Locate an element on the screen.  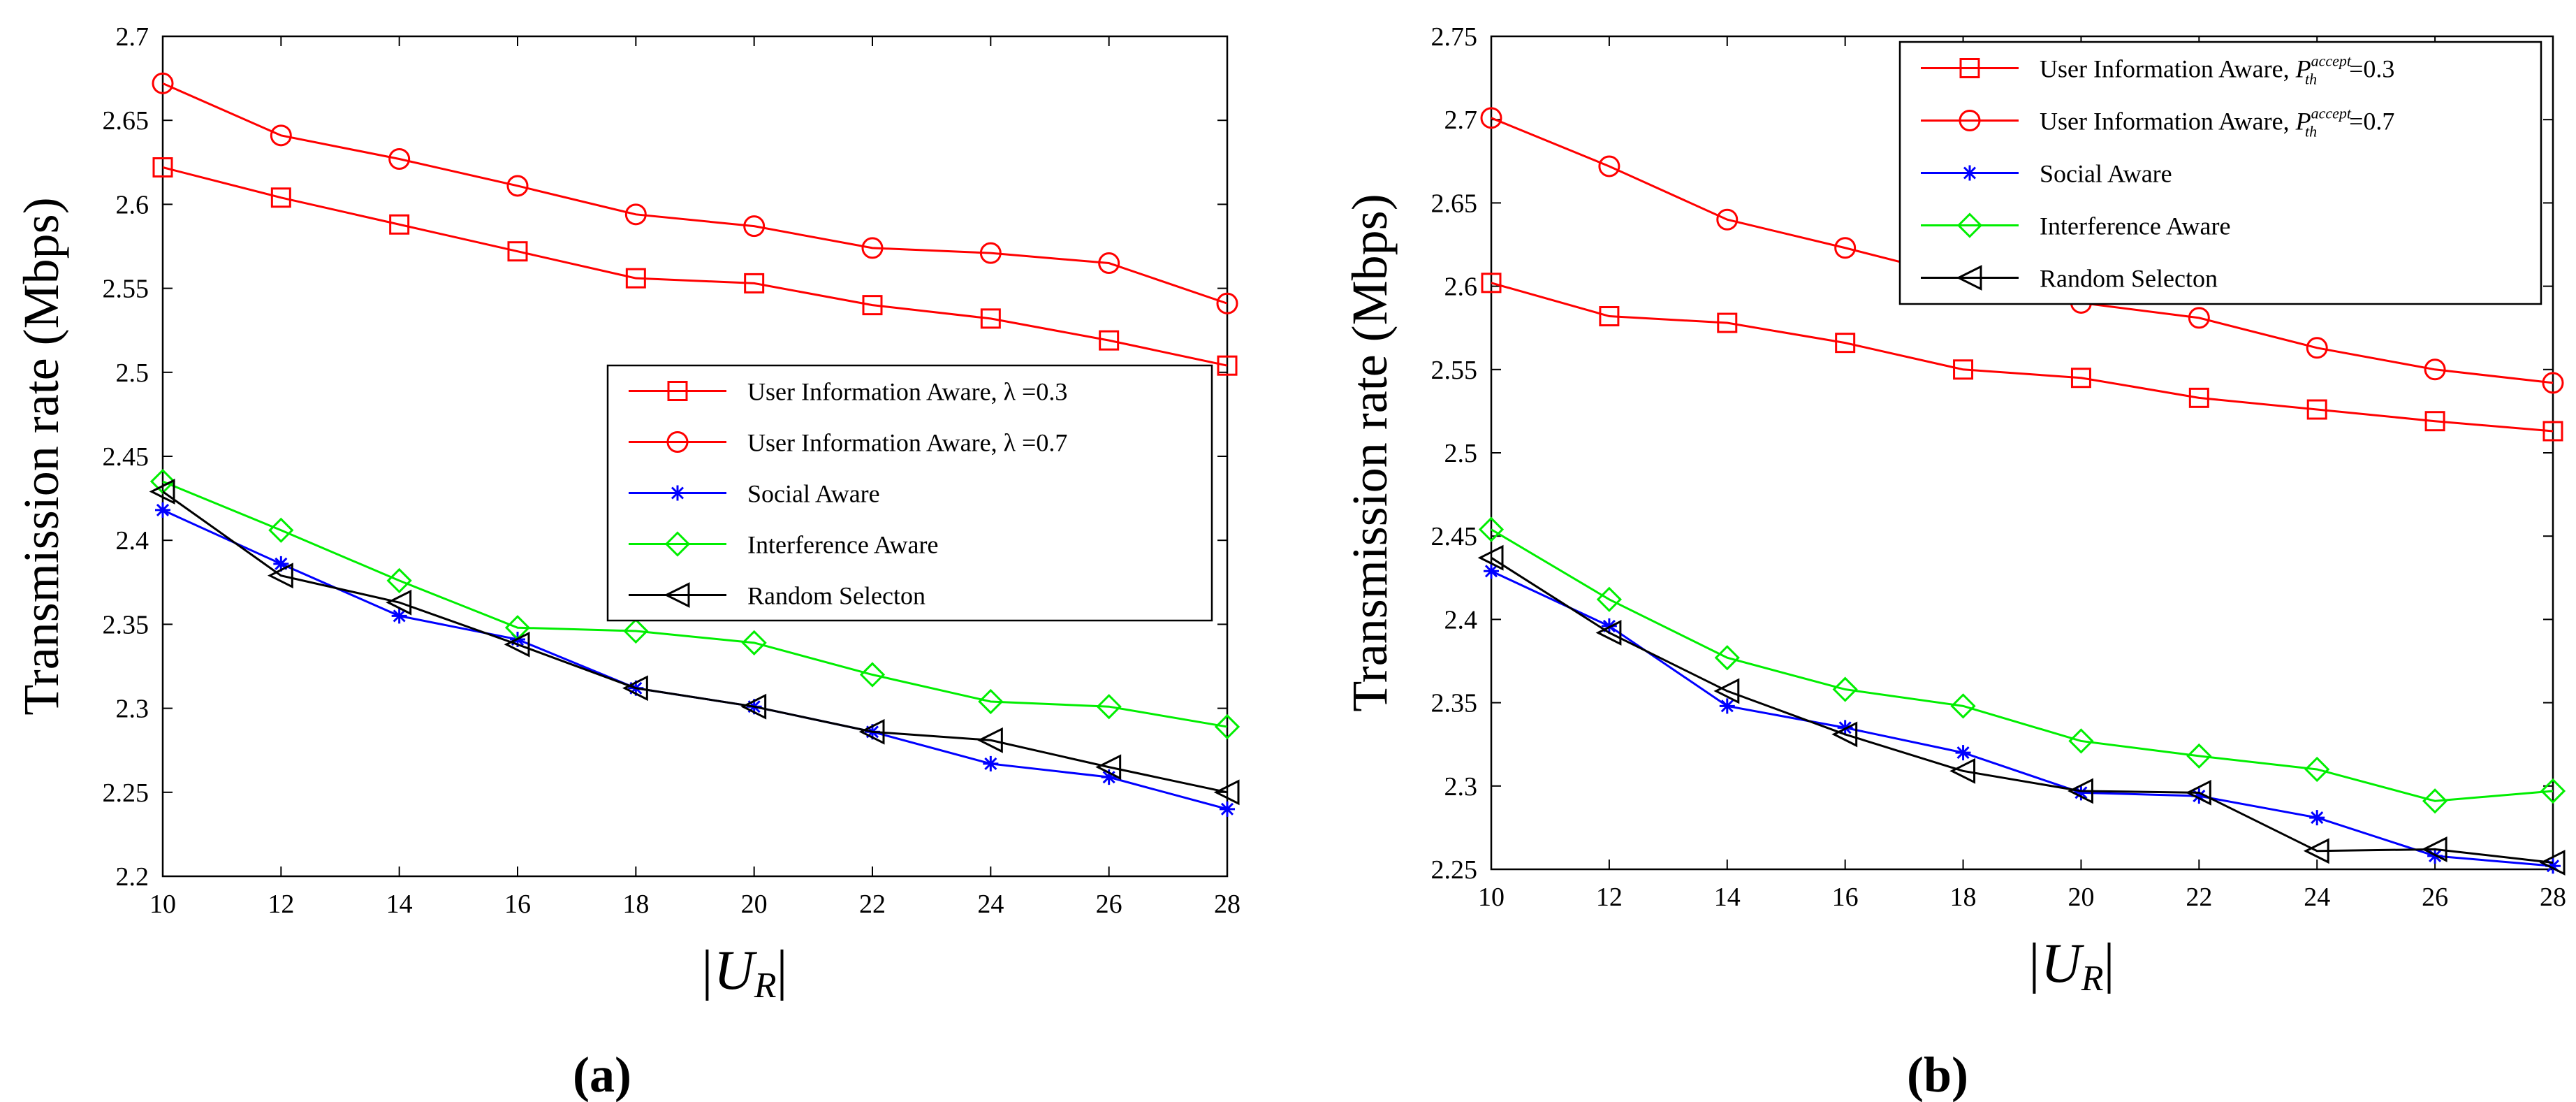
x-tick-label: 20 is located at coordinates (754, 905).